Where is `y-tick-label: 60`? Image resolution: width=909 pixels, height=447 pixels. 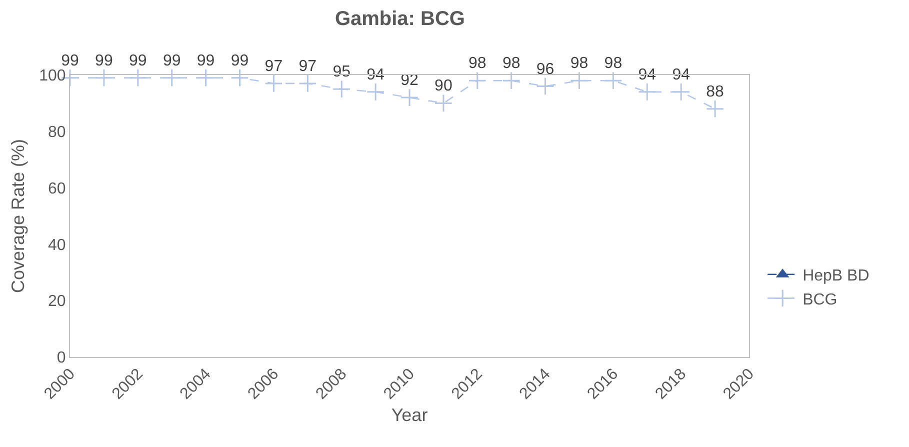 y-tick-label: 60 is located at coordinates (57, 189).